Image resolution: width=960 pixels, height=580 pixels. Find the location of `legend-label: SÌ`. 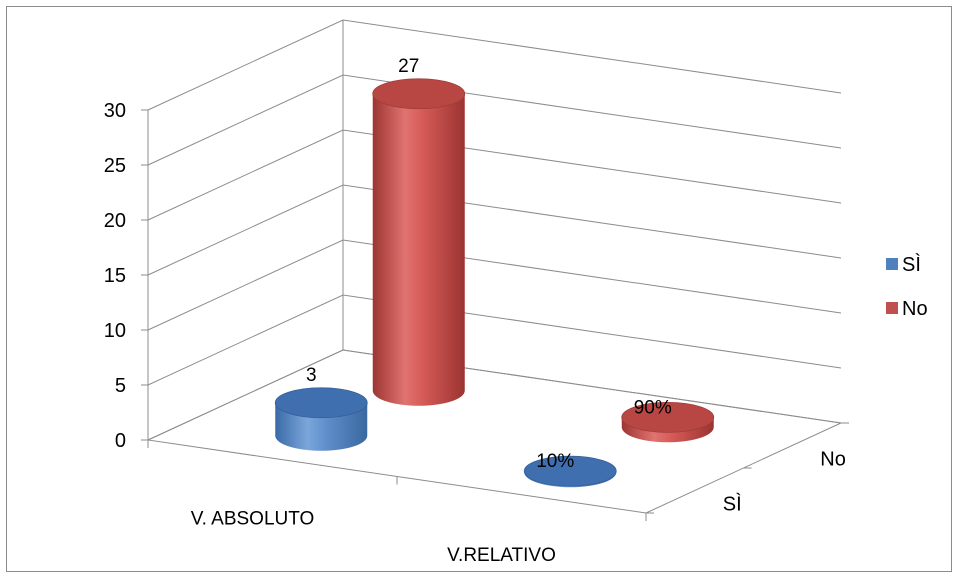

legend-label: SÌ is located at coordinates (911, 264).